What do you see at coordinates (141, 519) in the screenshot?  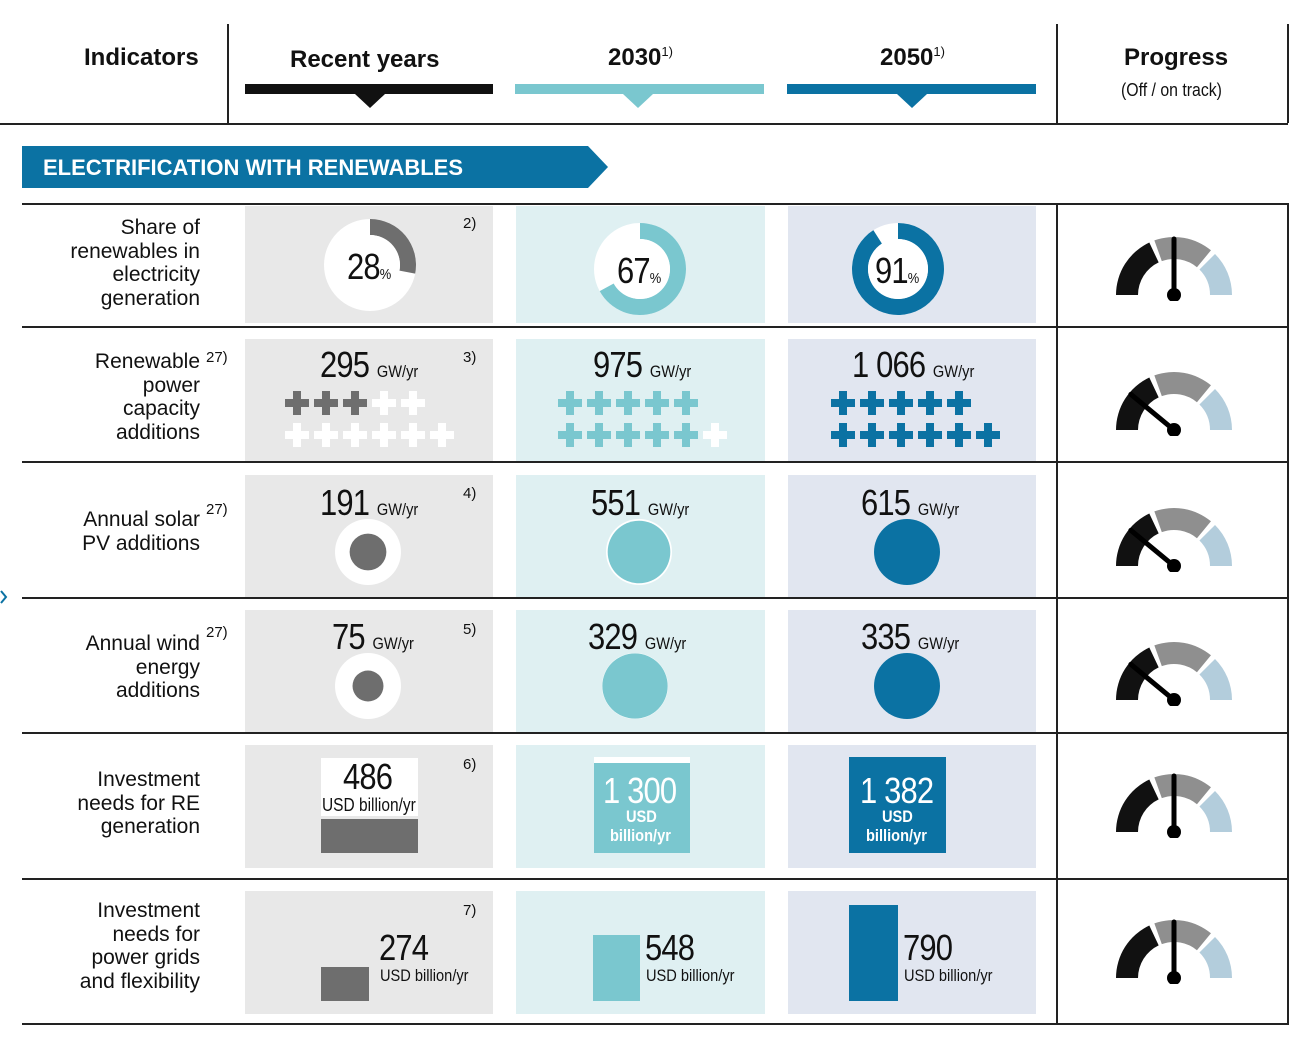 I see `row2-label-line: Annual solar` at bounding box center [141, 519].